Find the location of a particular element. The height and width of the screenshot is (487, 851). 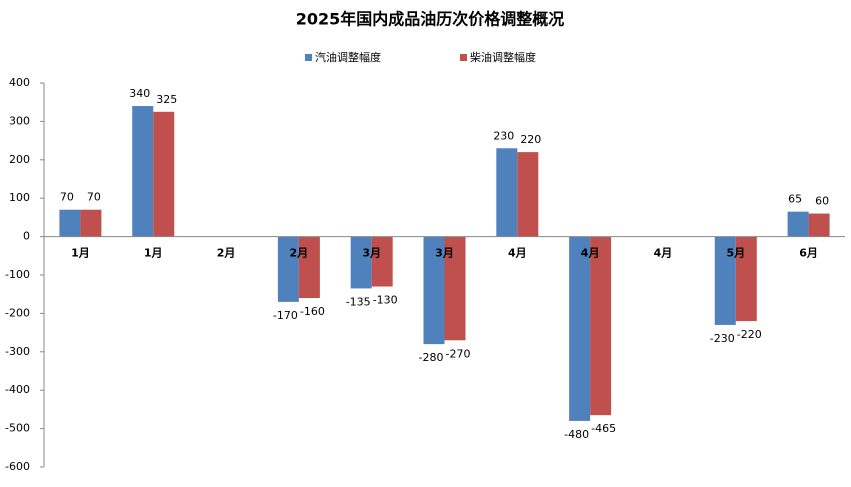

data-label: -230 is located at coordinates (722, 338).